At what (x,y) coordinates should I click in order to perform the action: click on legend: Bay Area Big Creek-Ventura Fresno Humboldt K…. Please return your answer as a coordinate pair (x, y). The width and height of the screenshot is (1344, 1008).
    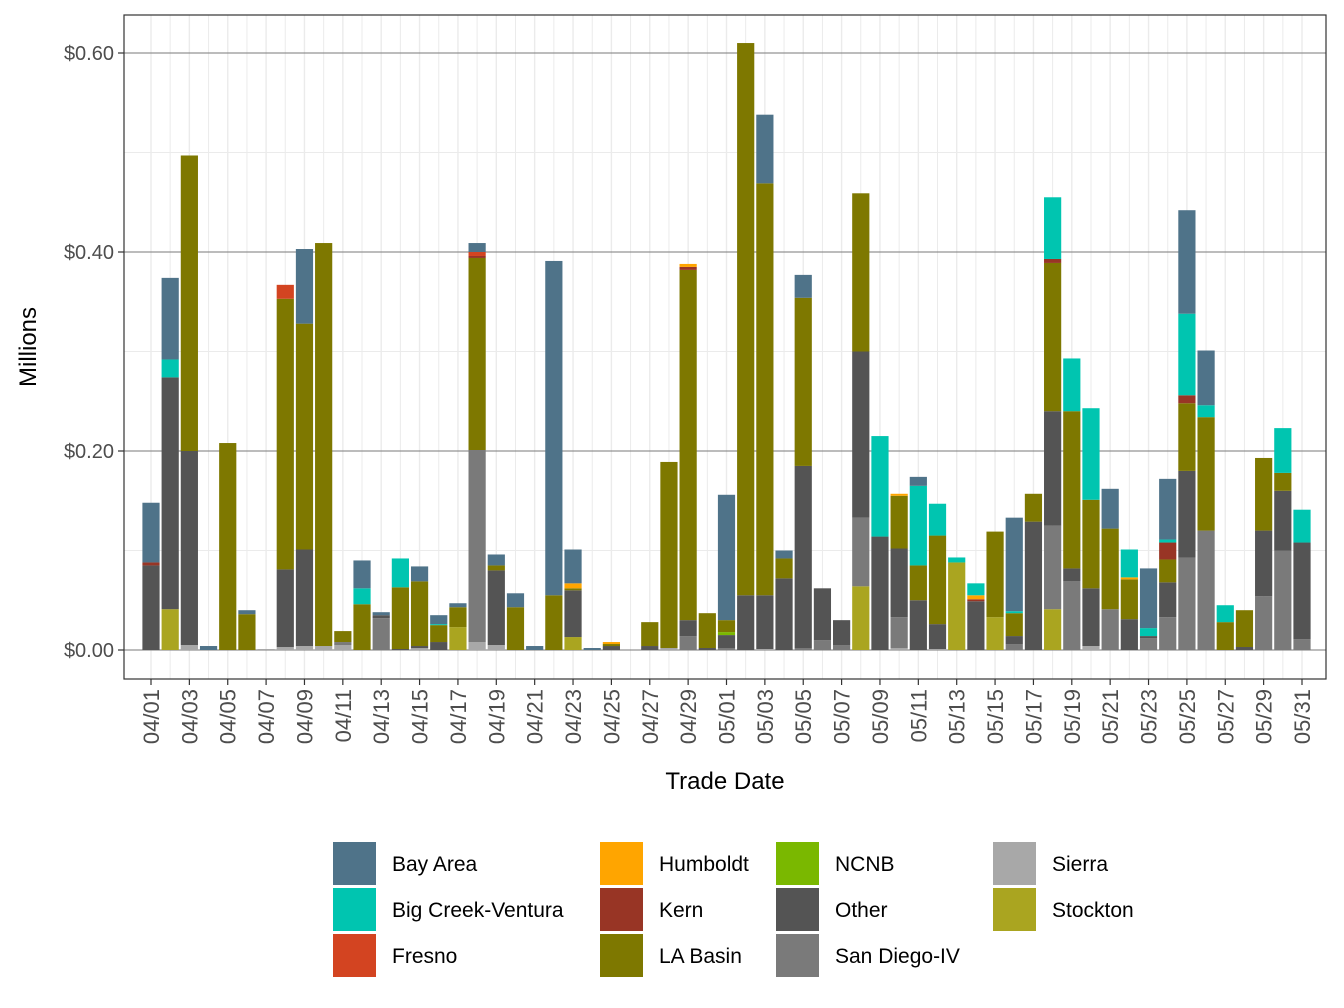
    Looking at the image, I should click on (733, 909).